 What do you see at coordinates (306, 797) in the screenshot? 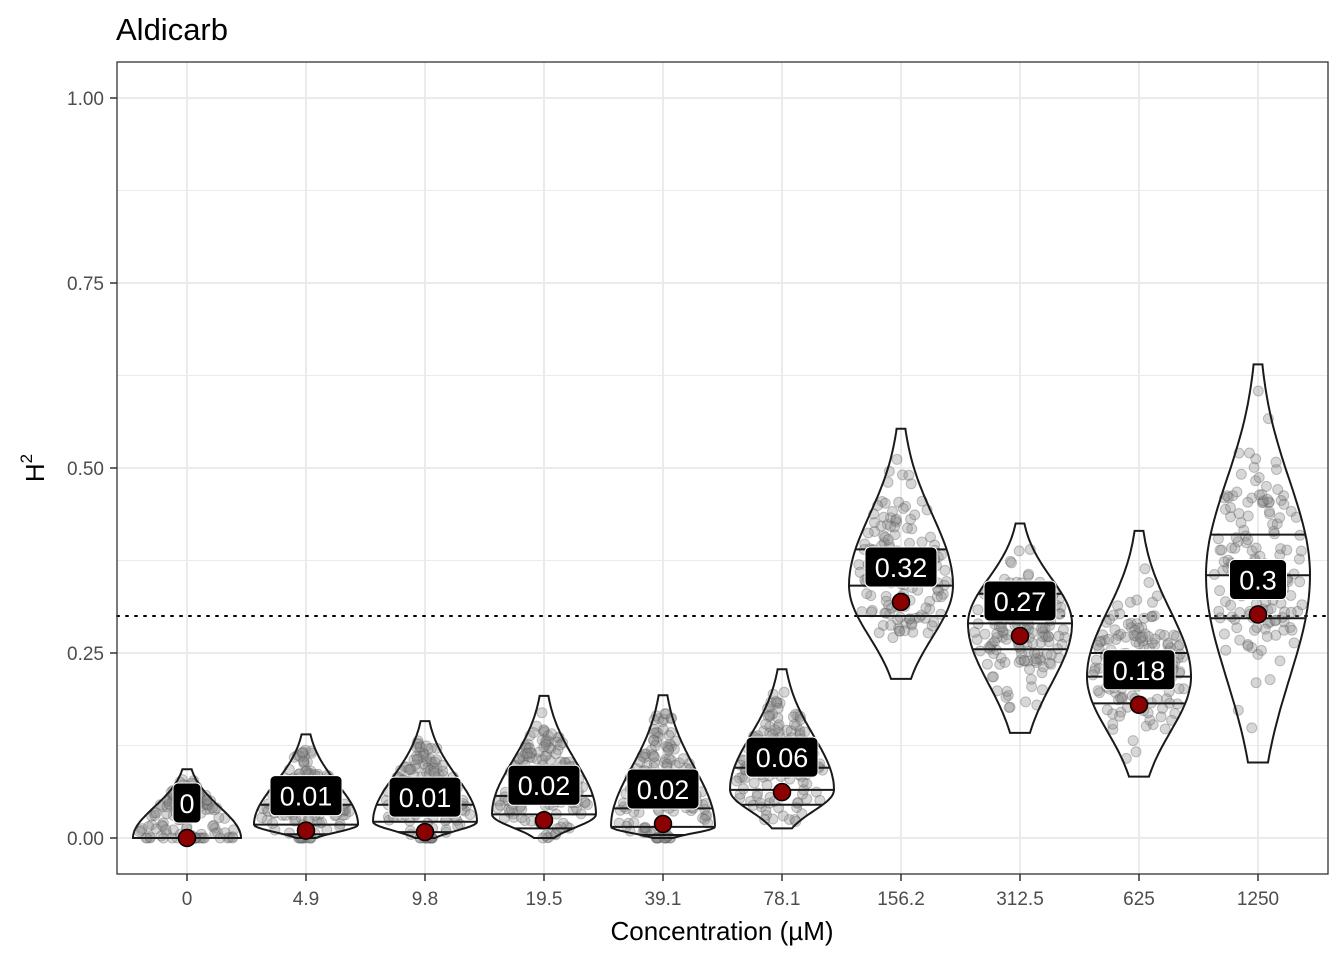
I see `mean-label-text: 0.01` at bounding box center [306, 797].